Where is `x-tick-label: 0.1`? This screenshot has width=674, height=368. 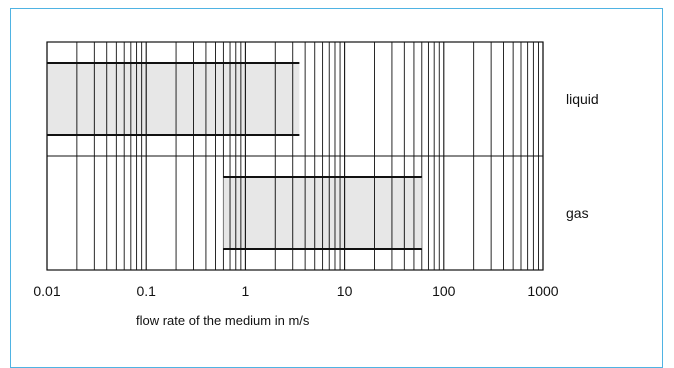
x-tick-label: 0.1 is located at coordinates (146, 291).